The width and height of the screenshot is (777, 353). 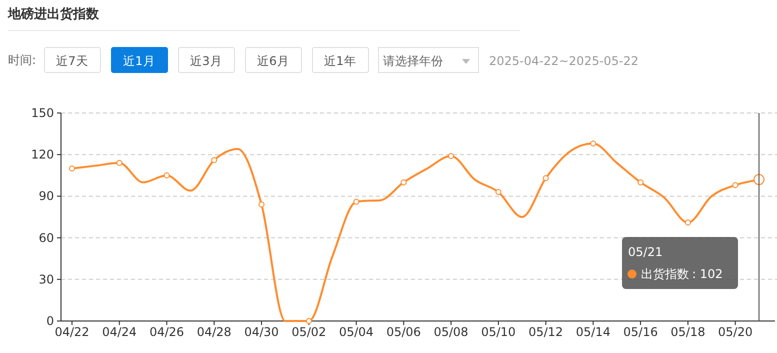 What do you see at coordinates (340, 61) in the screenshot?
I see `text: 近1年` at bounding box center [340, 61].